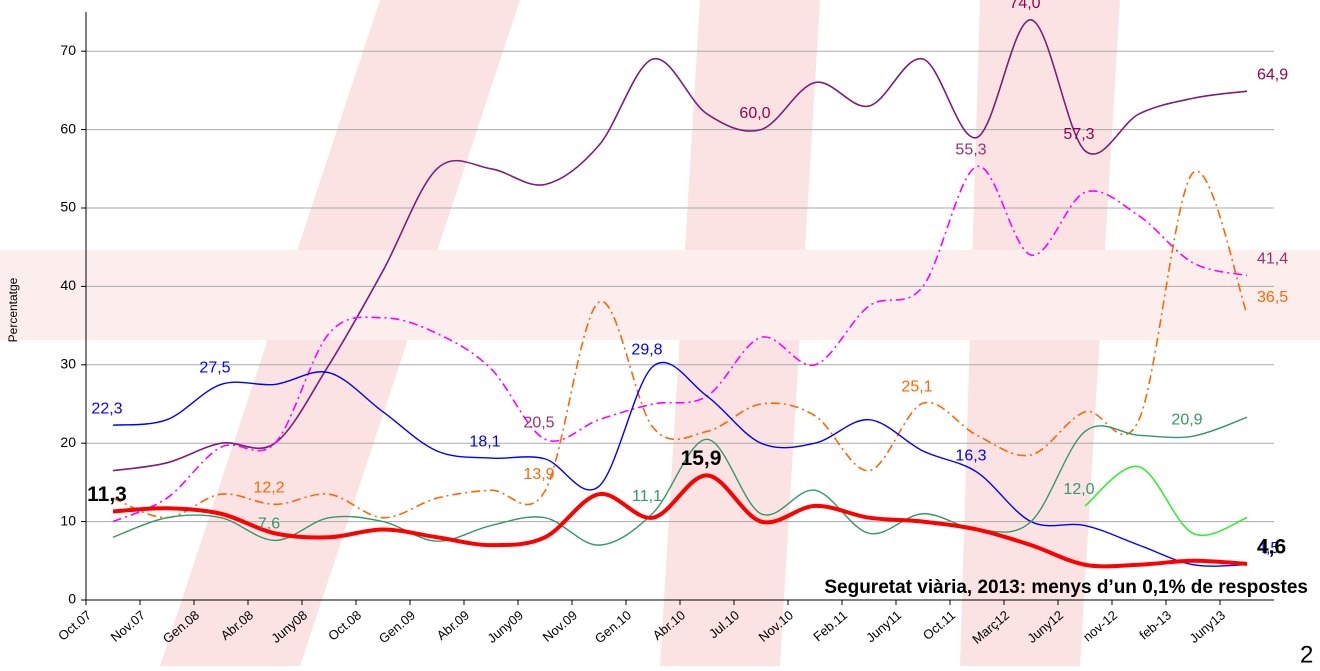 The height and width of the screenshot is (671, 1320). What do you see at coordinates (269, 524) in the screenshot?
I see `data-label: 7,6` at bounding box center [269, 524].